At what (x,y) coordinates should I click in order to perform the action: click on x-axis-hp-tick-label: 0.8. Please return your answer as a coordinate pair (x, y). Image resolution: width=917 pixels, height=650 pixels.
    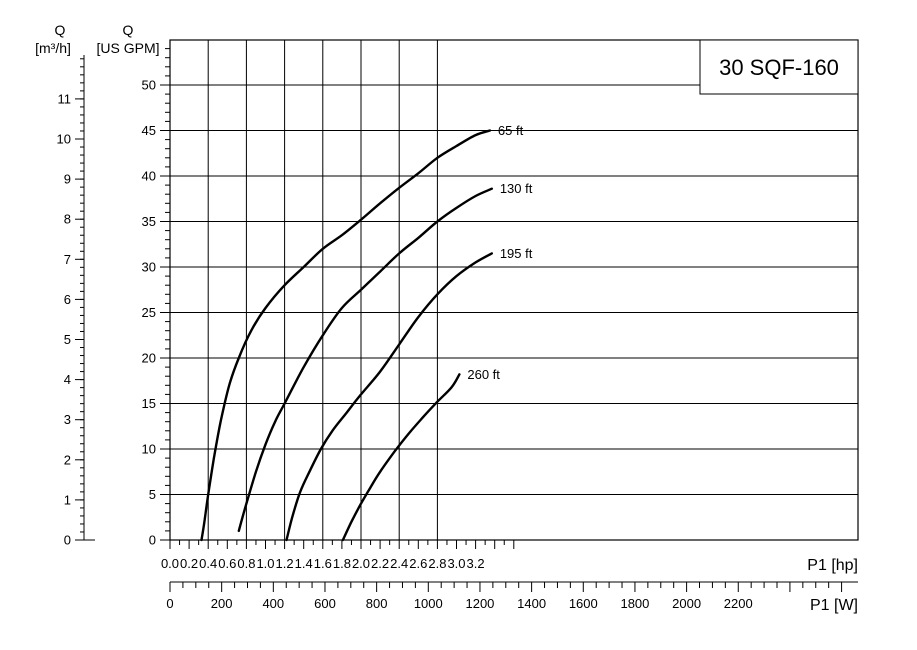
    Looking at the image, I should click on (246, 563).